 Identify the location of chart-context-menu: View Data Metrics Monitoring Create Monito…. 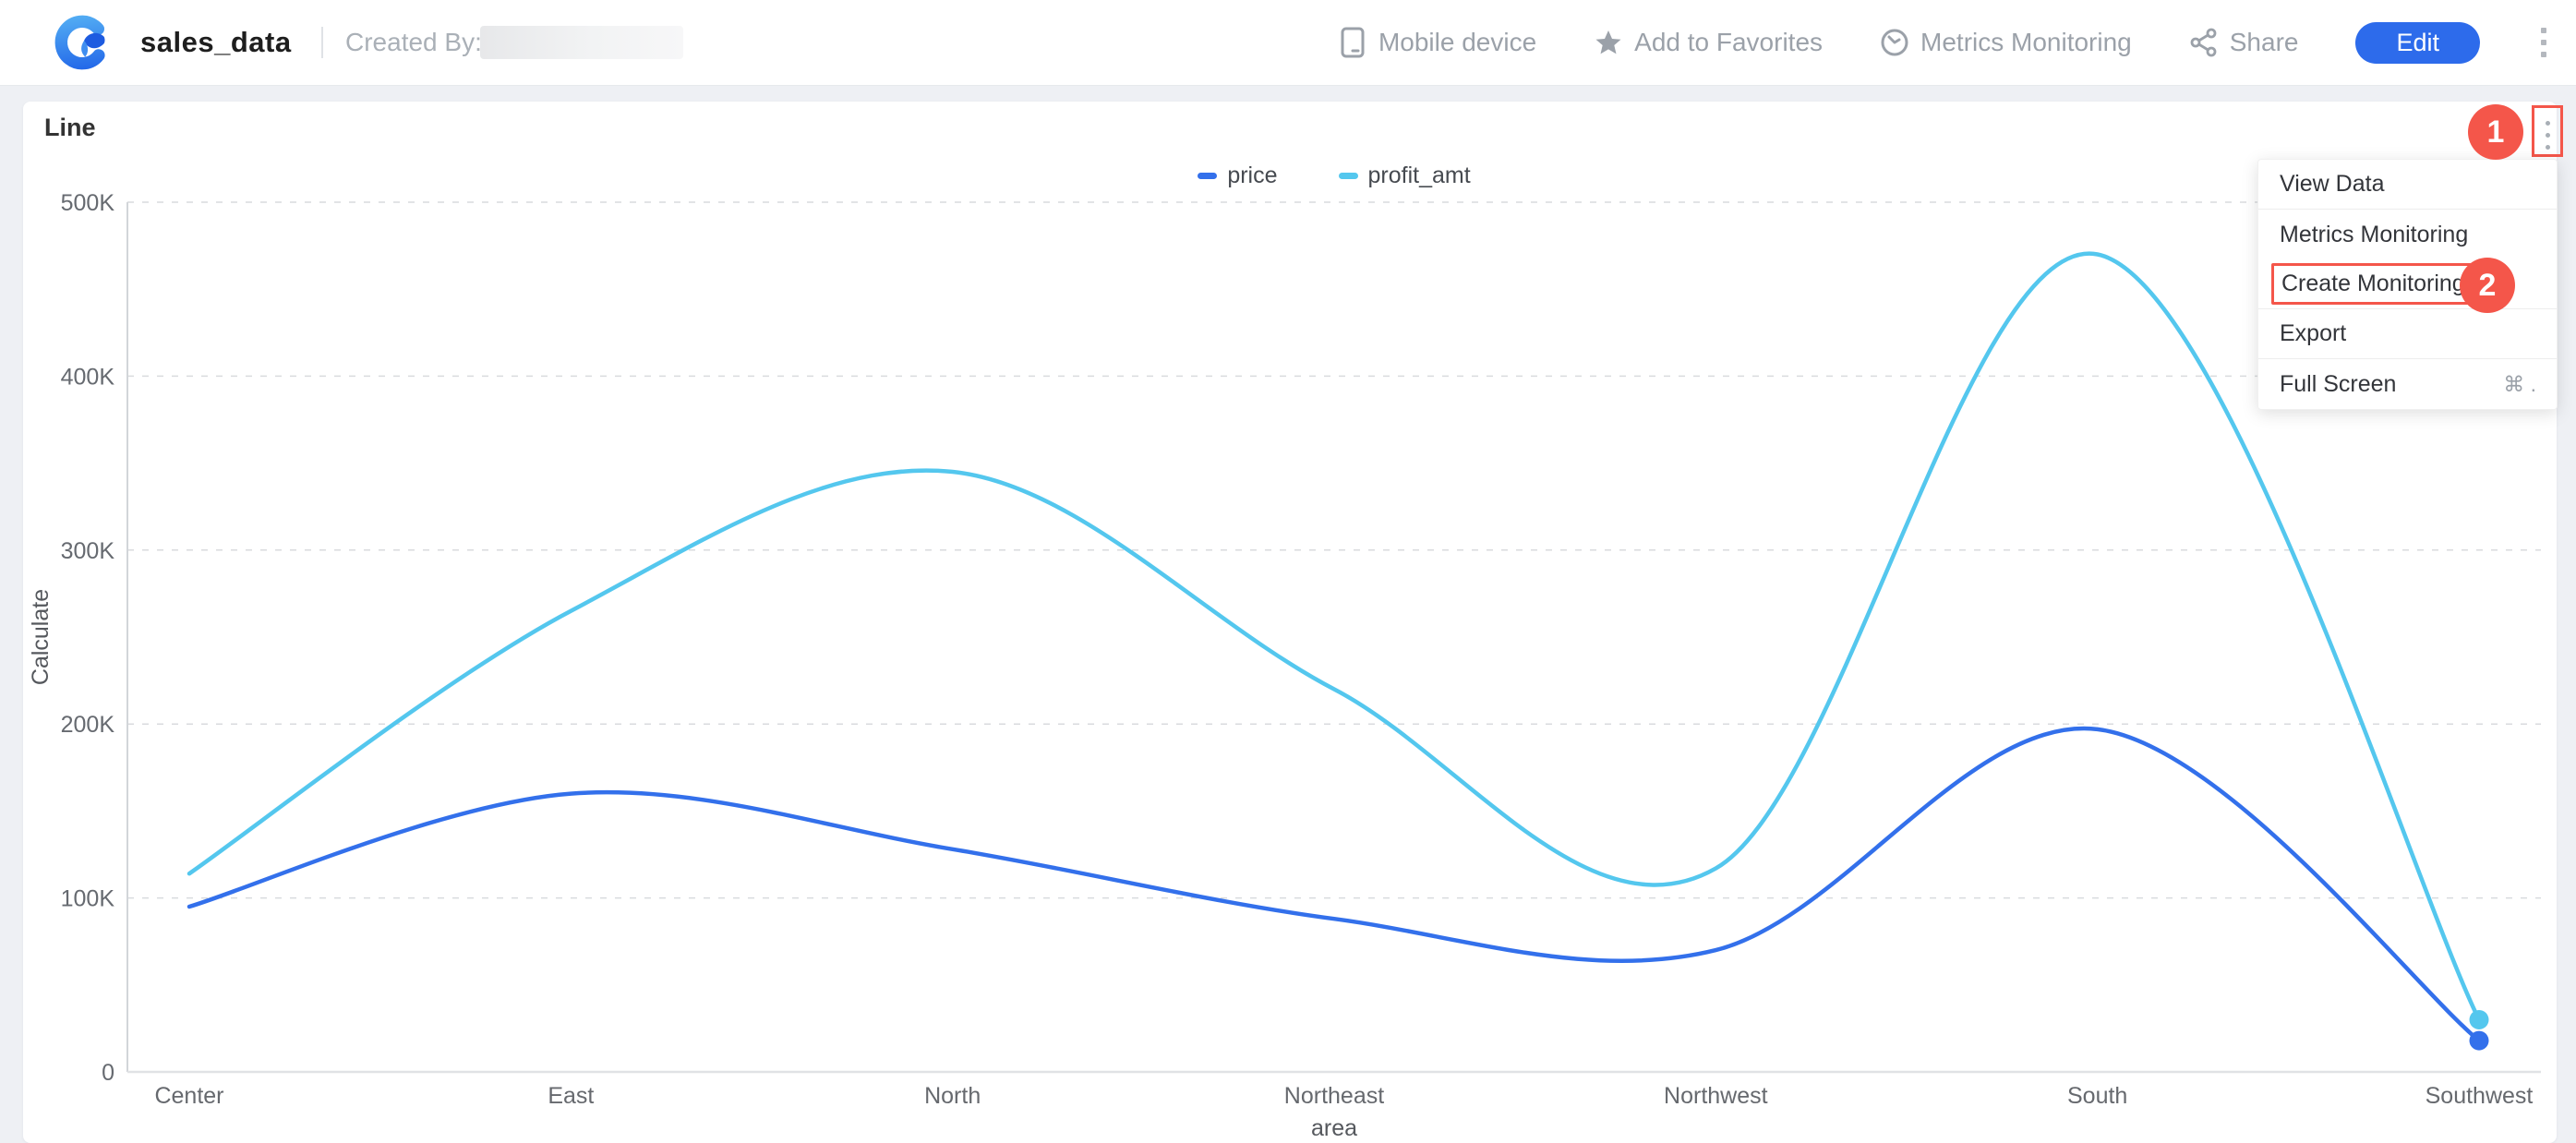
(2407, 284).